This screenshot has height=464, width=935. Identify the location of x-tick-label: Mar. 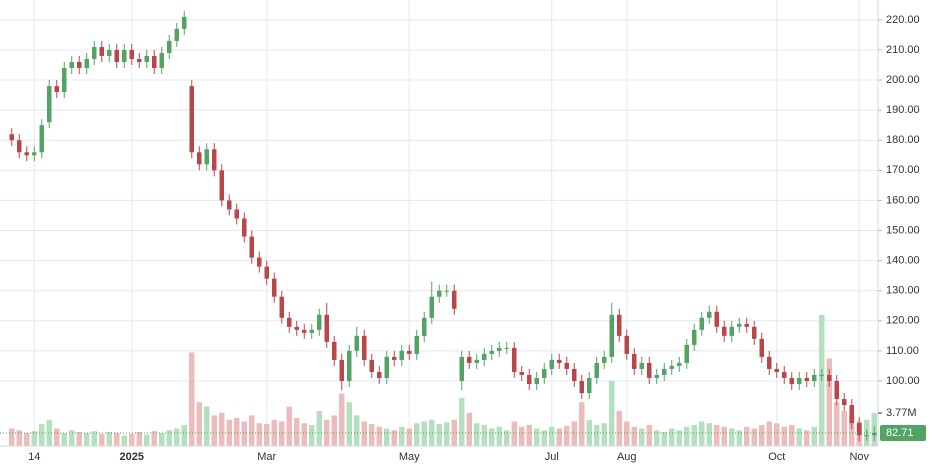
(266, 457).